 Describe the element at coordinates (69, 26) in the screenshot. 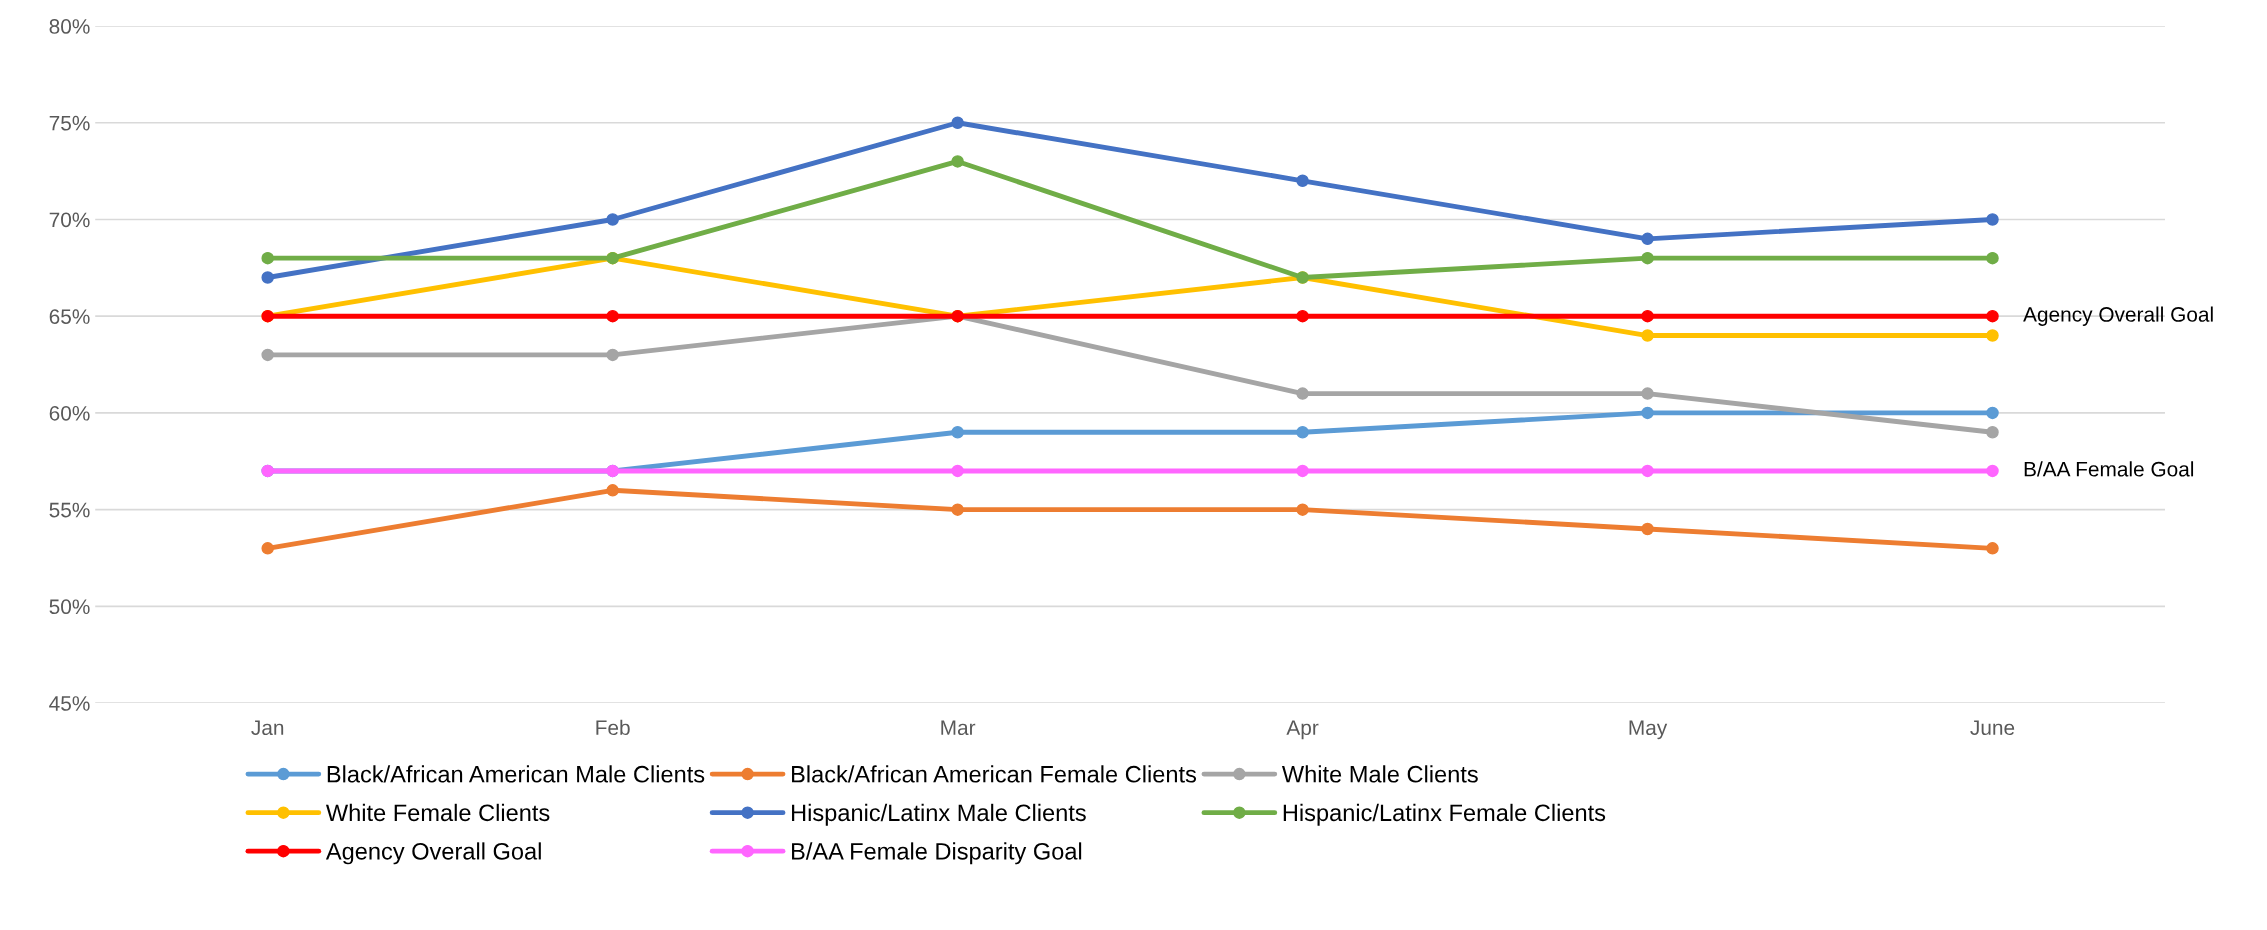

I see `y-tick-label: 80%` at that location.